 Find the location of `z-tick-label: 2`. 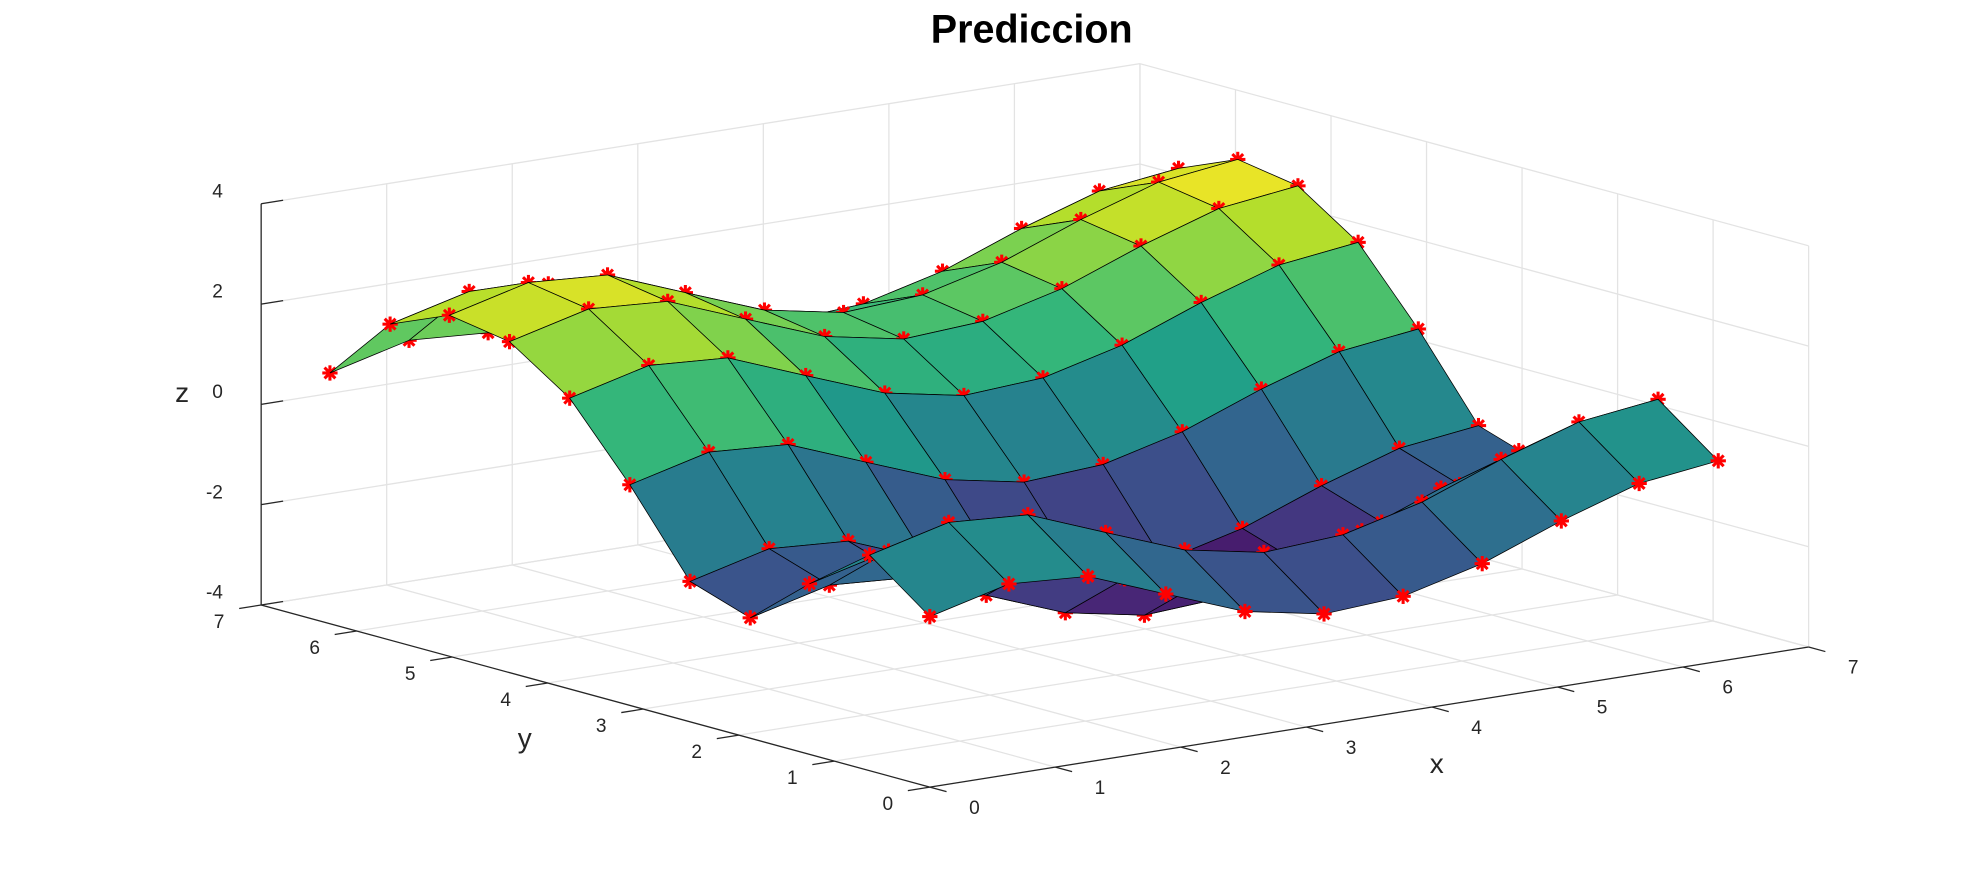

z-tick-label: 2 is located at coordinates (217, 292).